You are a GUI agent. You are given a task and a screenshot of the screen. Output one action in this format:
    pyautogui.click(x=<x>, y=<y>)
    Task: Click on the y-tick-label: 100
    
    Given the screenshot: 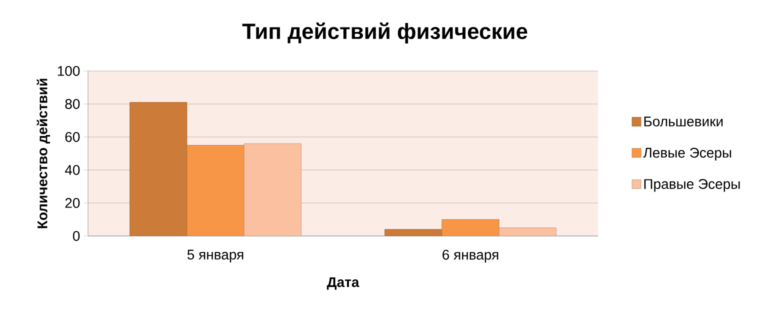 What is the action you would take?
    pyautogui.click(x=69, y=71)
    